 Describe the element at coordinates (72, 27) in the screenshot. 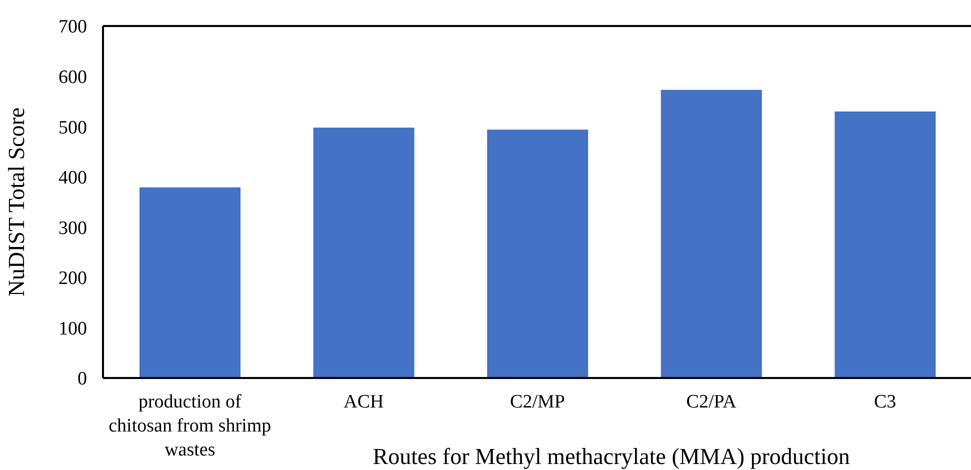

I see `y-tick-label: 700` at that location.